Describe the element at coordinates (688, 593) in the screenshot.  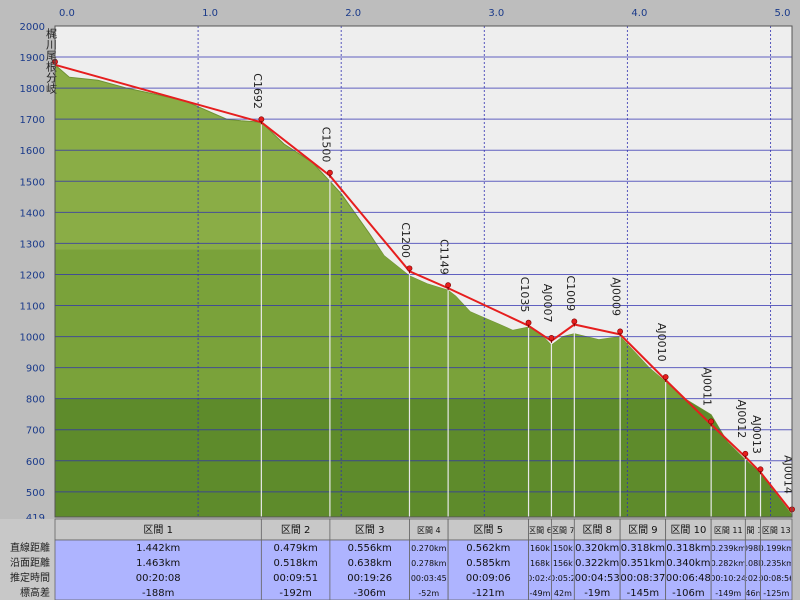
I see `section-value: -106m` at that location.